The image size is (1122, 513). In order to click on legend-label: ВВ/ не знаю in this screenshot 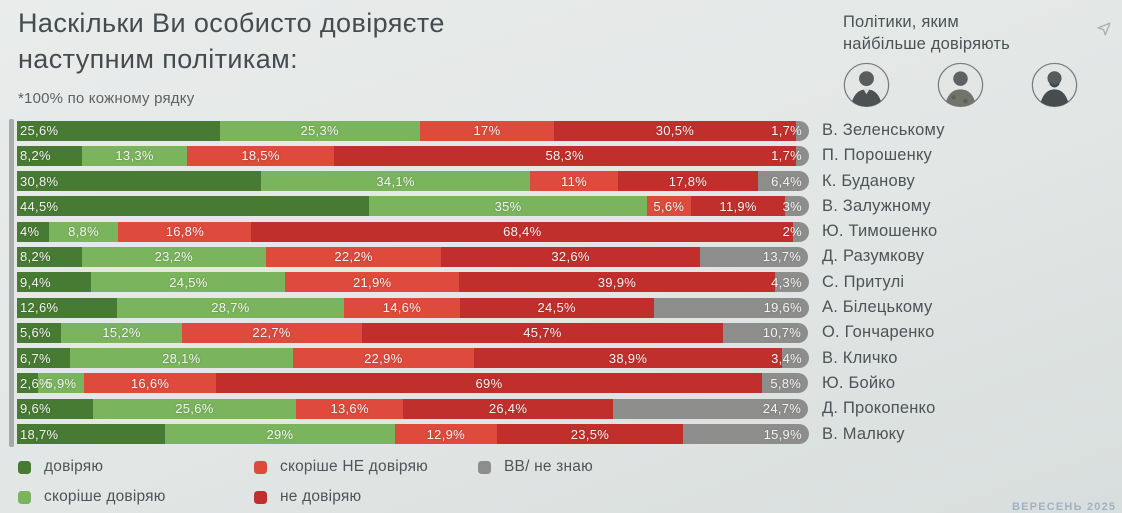, I will do `click(548, 466)`.